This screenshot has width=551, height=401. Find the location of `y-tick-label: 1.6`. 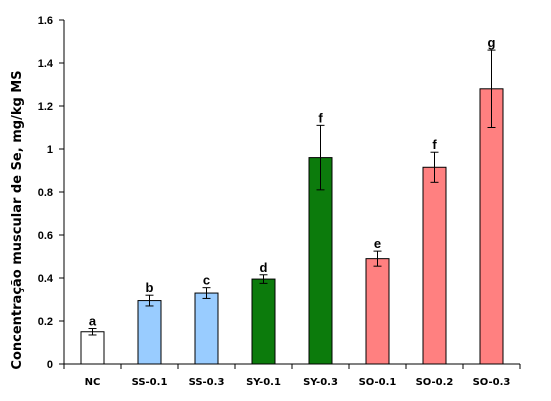

y-tick-label: 1.6 is located at coordinates (45, 21).